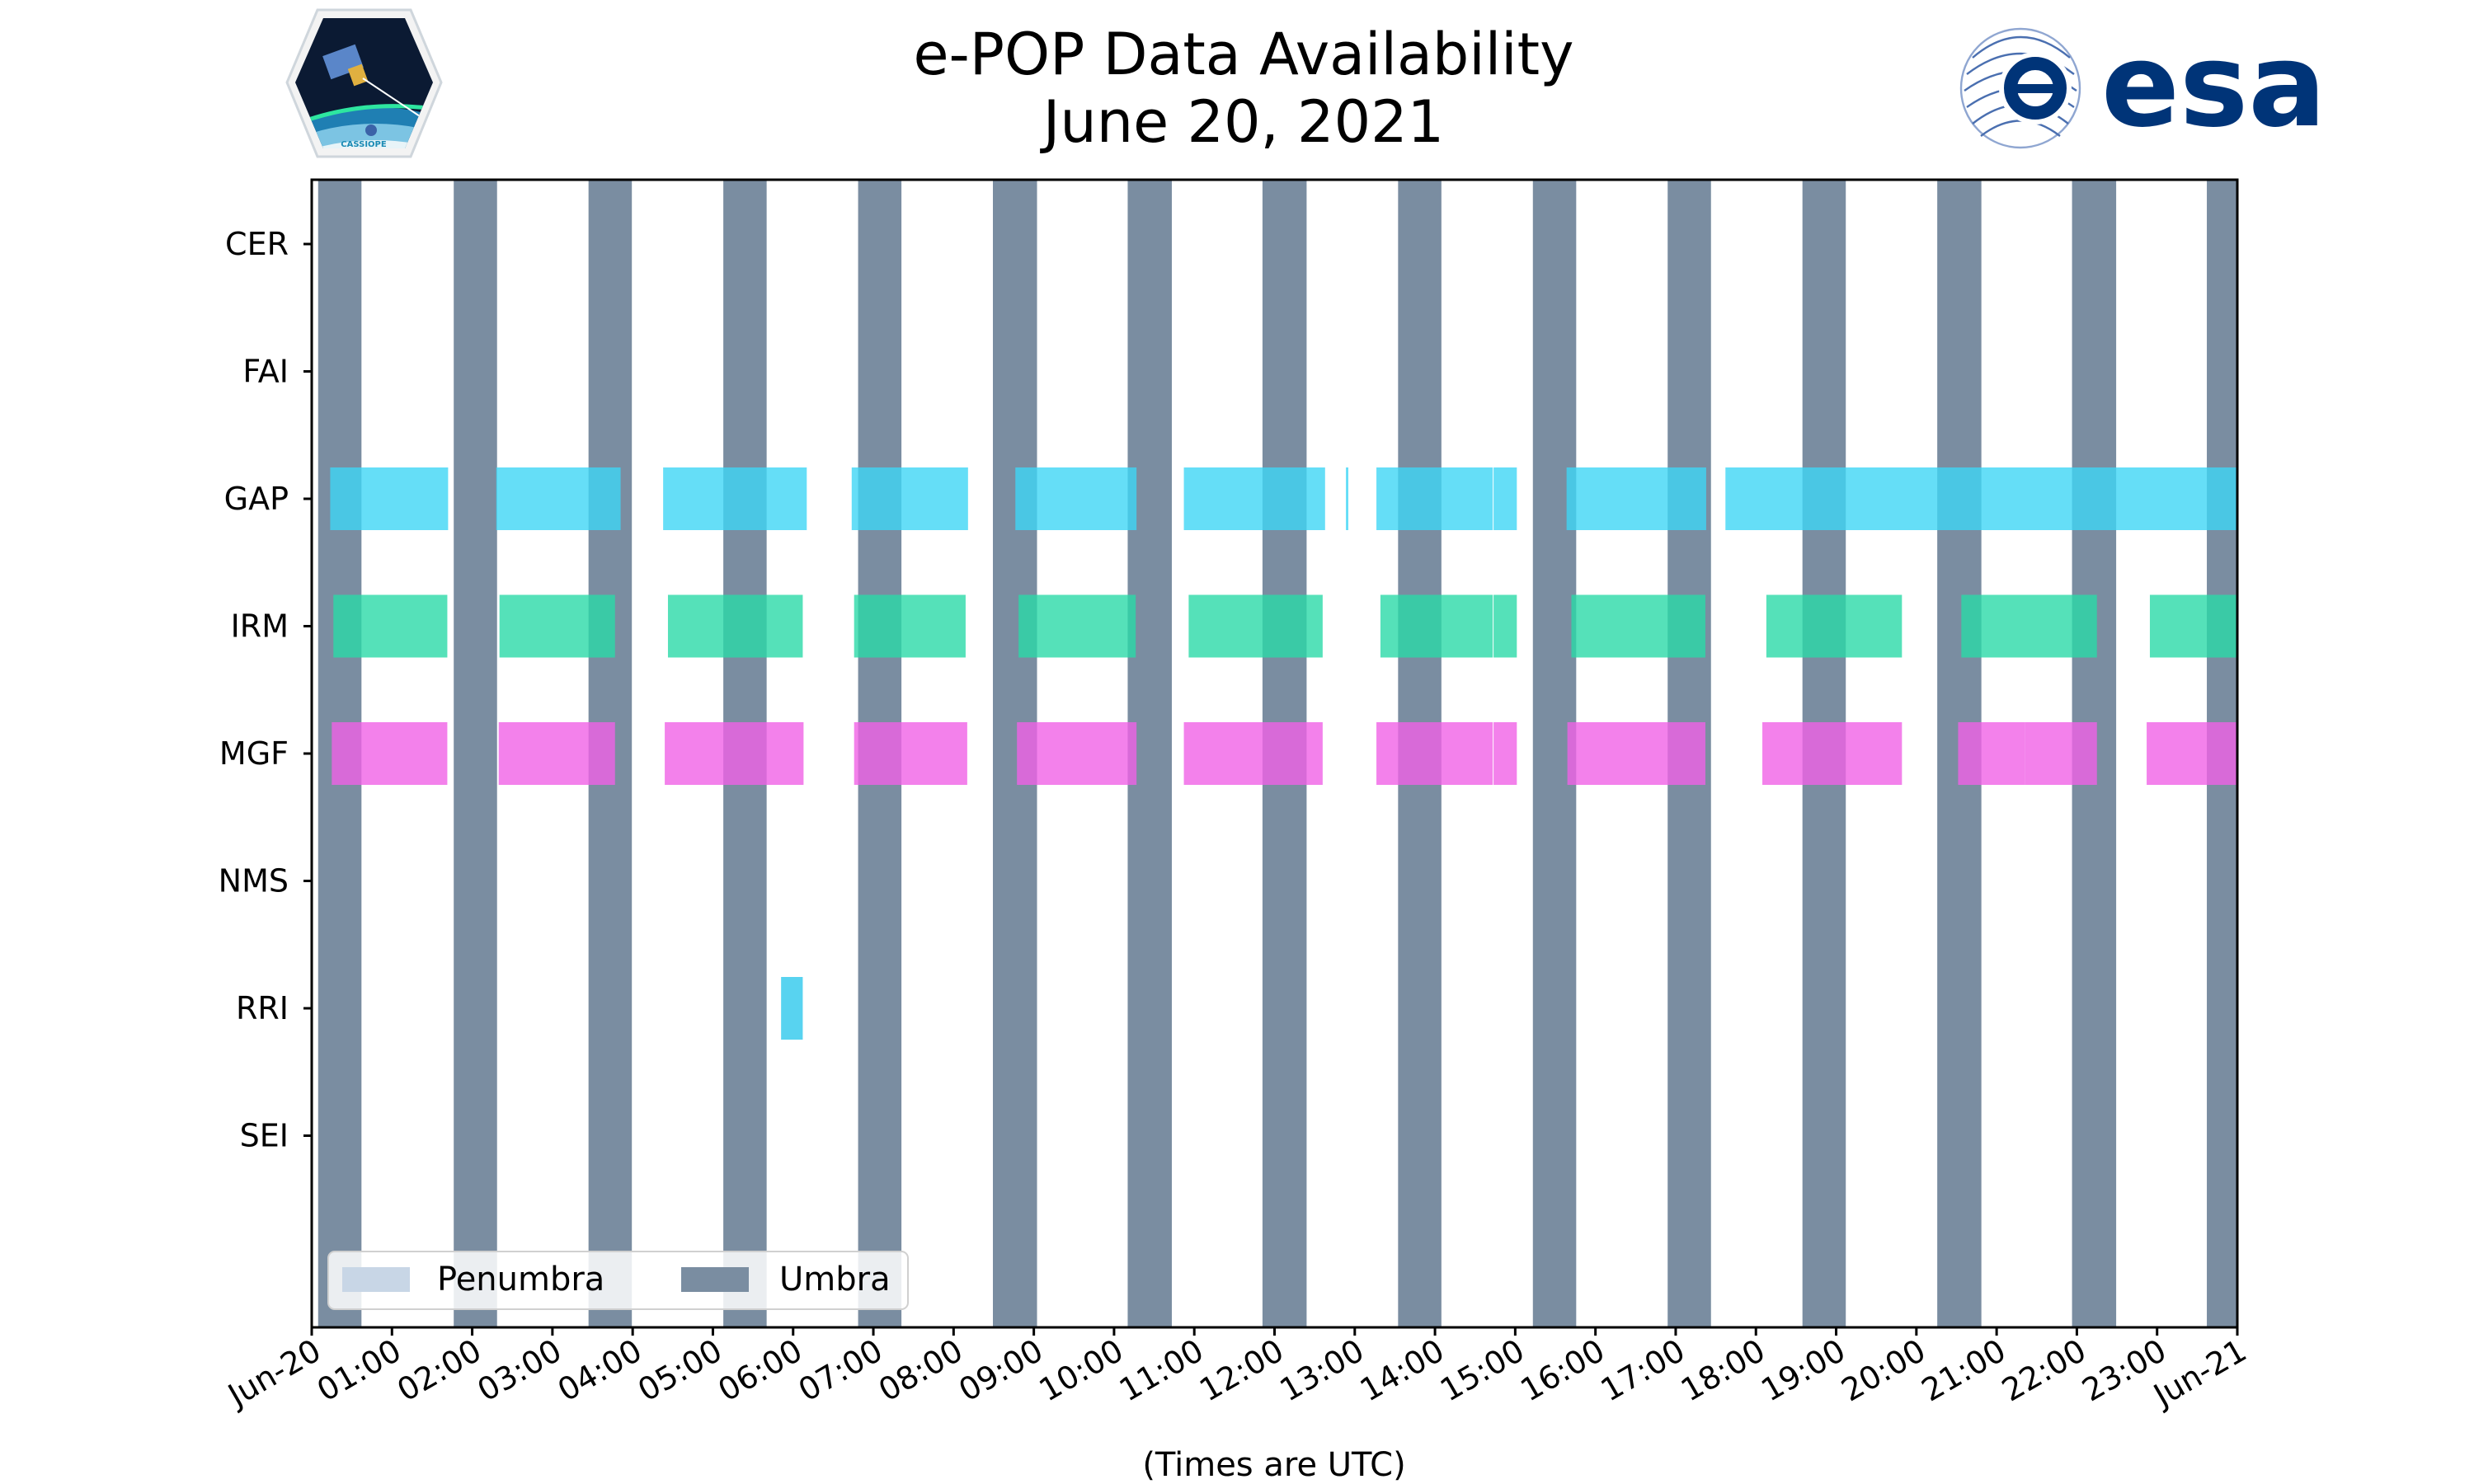 This screenshot has width=2474, height=1484. I want to click on esa-logo-icon: esa, so click(2142, 86).